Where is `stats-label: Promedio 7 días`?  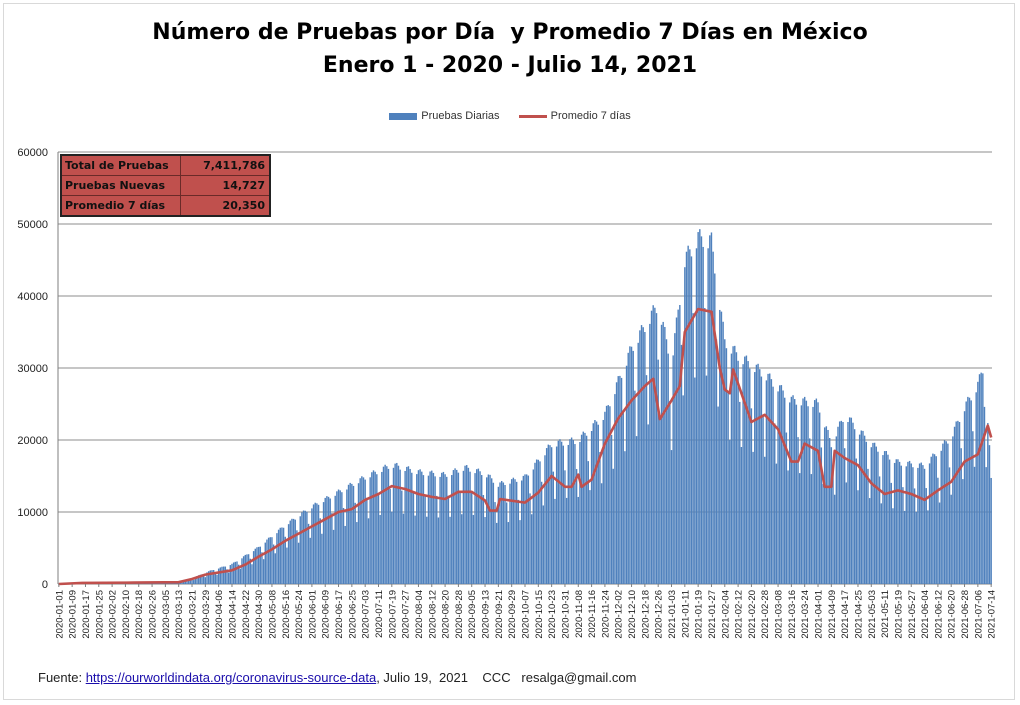
stats-label: Promedio 7 días is located at coordinates (121, 205).